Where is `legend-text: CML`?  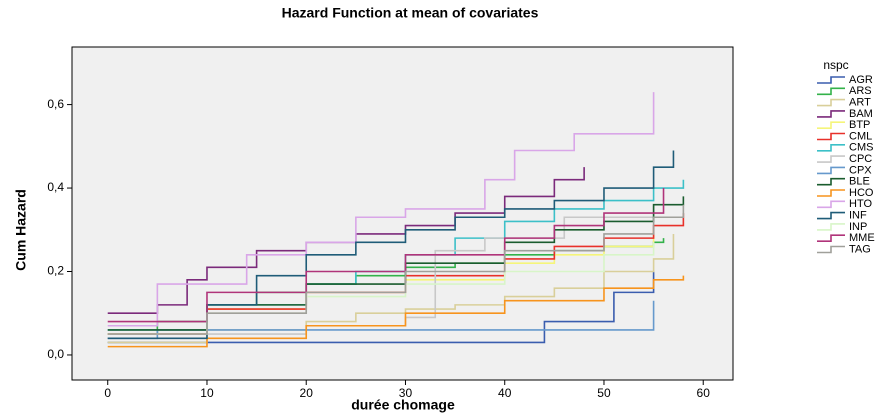
legend-text: CML is located at coordinates (860, 136).